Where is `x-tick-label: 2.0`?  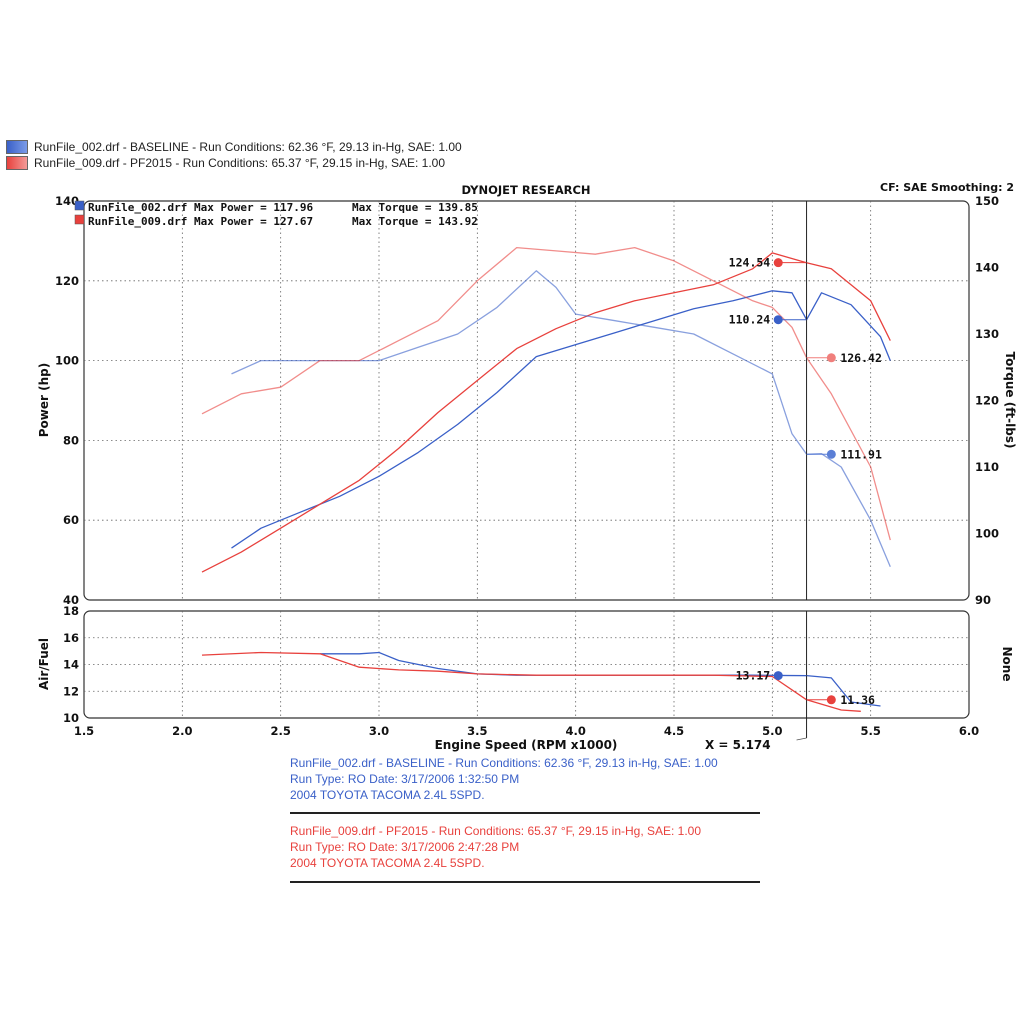
x-tick-label: 2.0 is located at coordinates (182, 731).